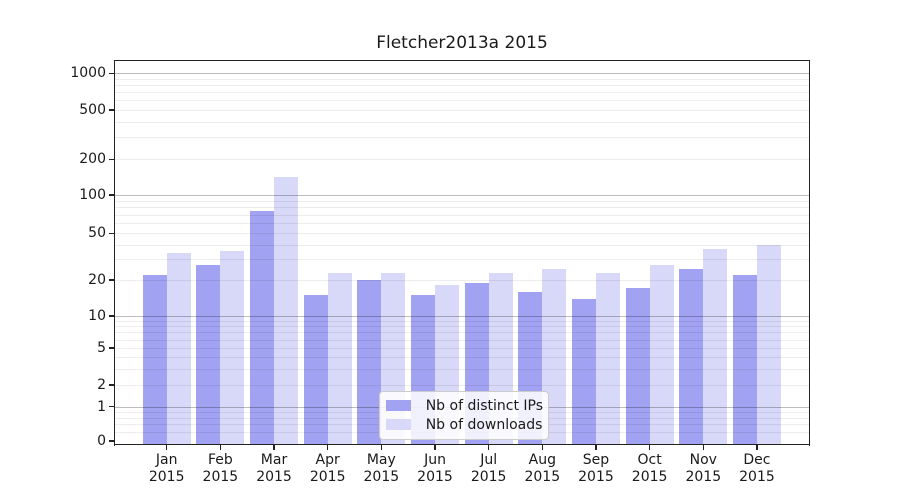  What do you see at coordinates (435, 447) in the screenshot?
I see `x-tick-jun` at bounding box center [435, 447].